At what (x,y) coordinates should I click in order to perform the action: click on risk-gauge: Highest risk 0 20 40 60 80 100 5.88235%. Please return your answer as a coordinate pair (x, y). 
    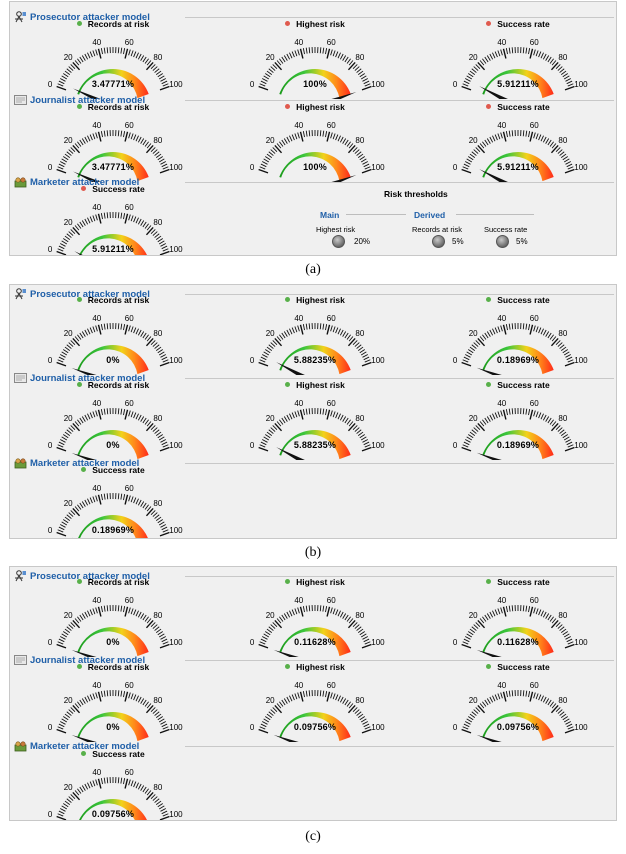
    Looking at the image, I should click on (315, 336).